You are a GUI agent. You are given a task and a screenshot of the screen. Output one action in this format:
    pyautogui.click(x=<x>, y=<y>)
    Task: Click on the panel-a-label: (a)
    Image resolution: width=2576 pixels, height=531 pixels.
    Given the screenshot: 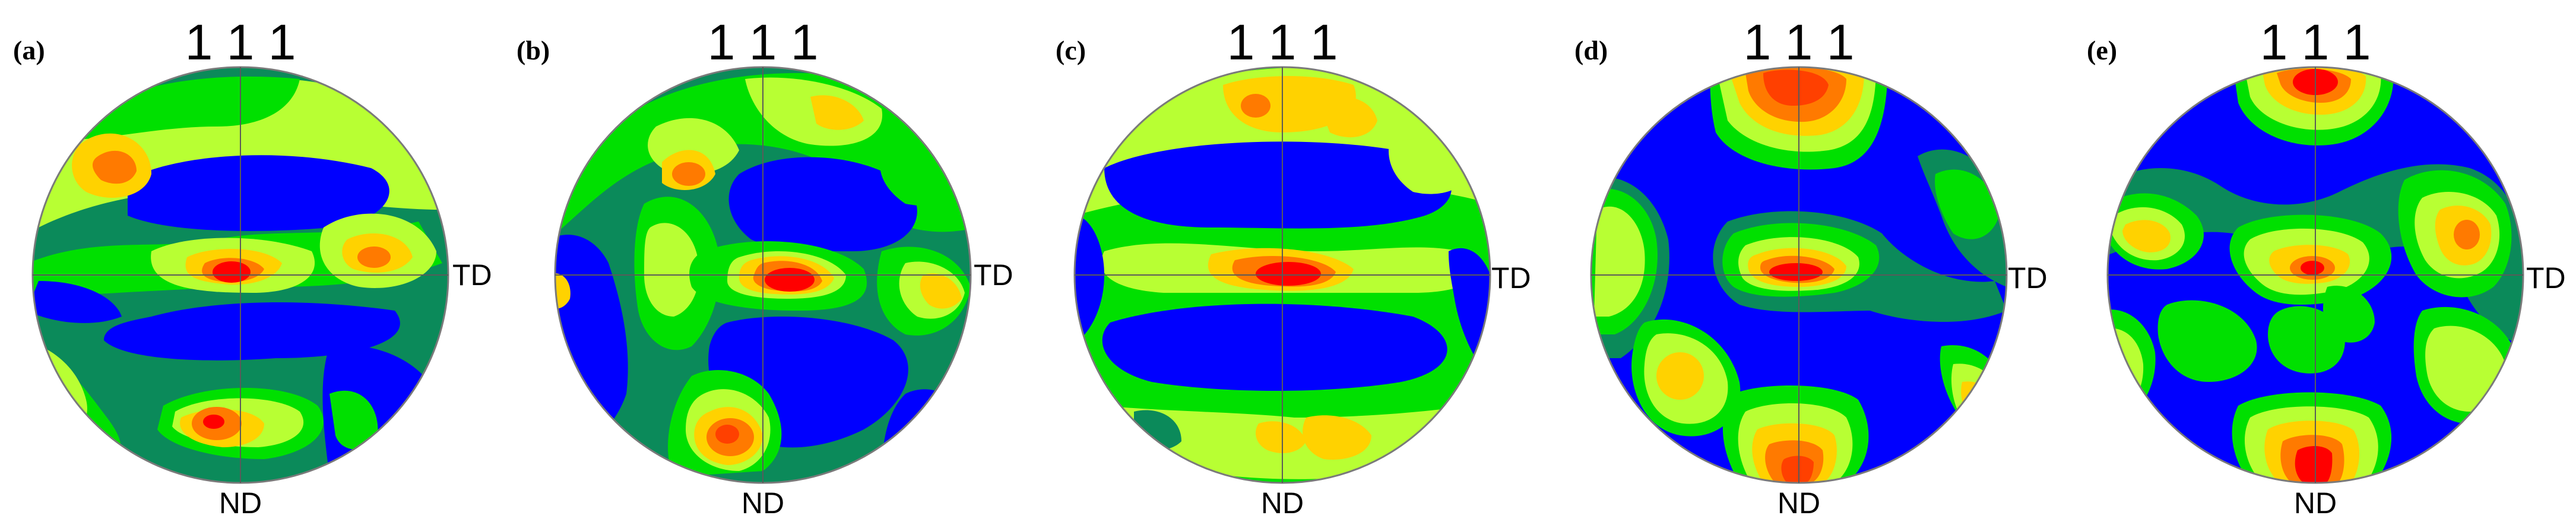 What is the action you would take?
    pyautogui.click(x=29, y=50)
    